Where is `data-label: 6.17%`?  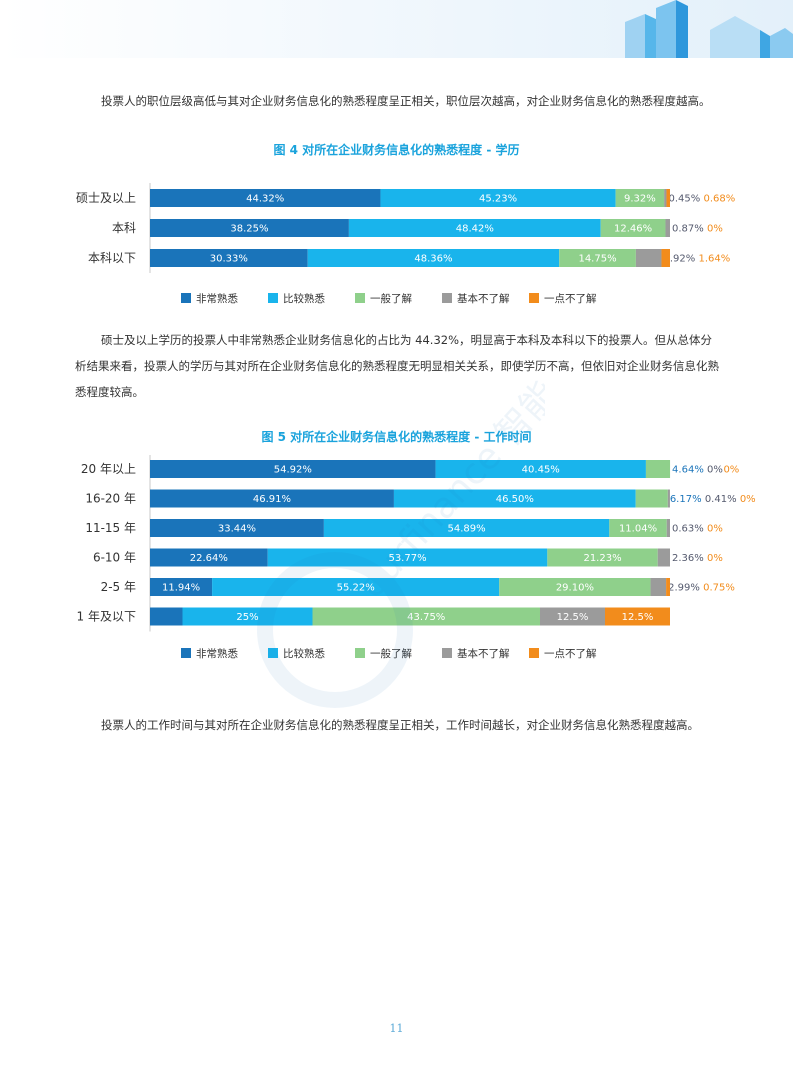 data-label: 6.17% is located at coordinates (686, 499).